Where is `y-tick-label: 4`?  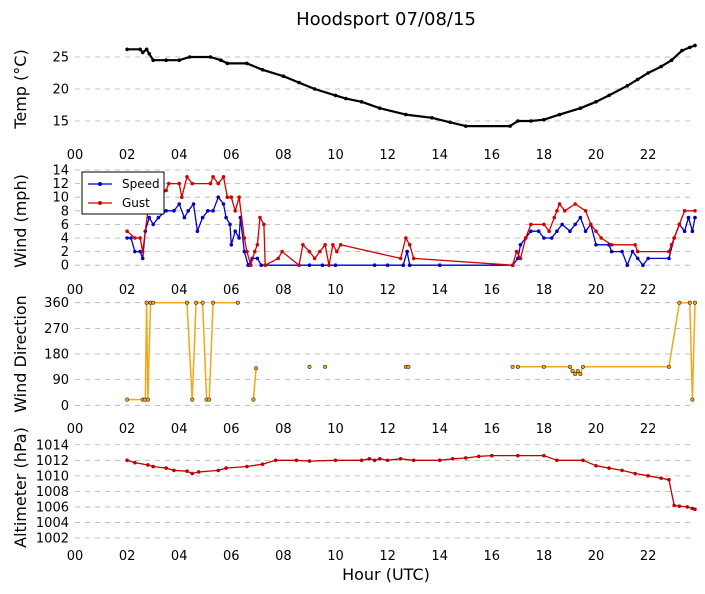
y-tick-label: 4 is located at coordinates (65, 239).